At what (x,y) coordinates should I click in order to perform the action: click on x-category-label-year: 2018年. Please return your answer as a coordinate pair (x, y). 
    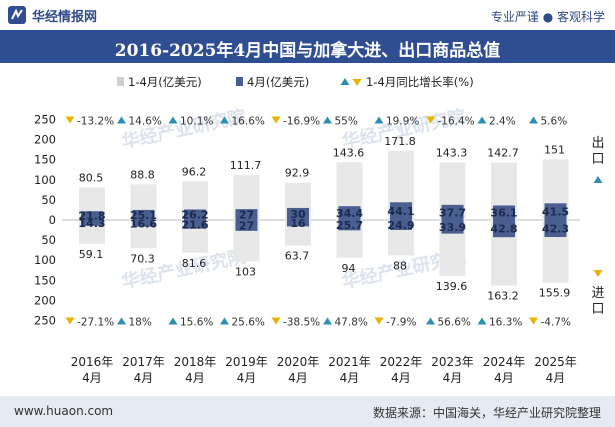
    Looking at the image, I should click on (195, 362).